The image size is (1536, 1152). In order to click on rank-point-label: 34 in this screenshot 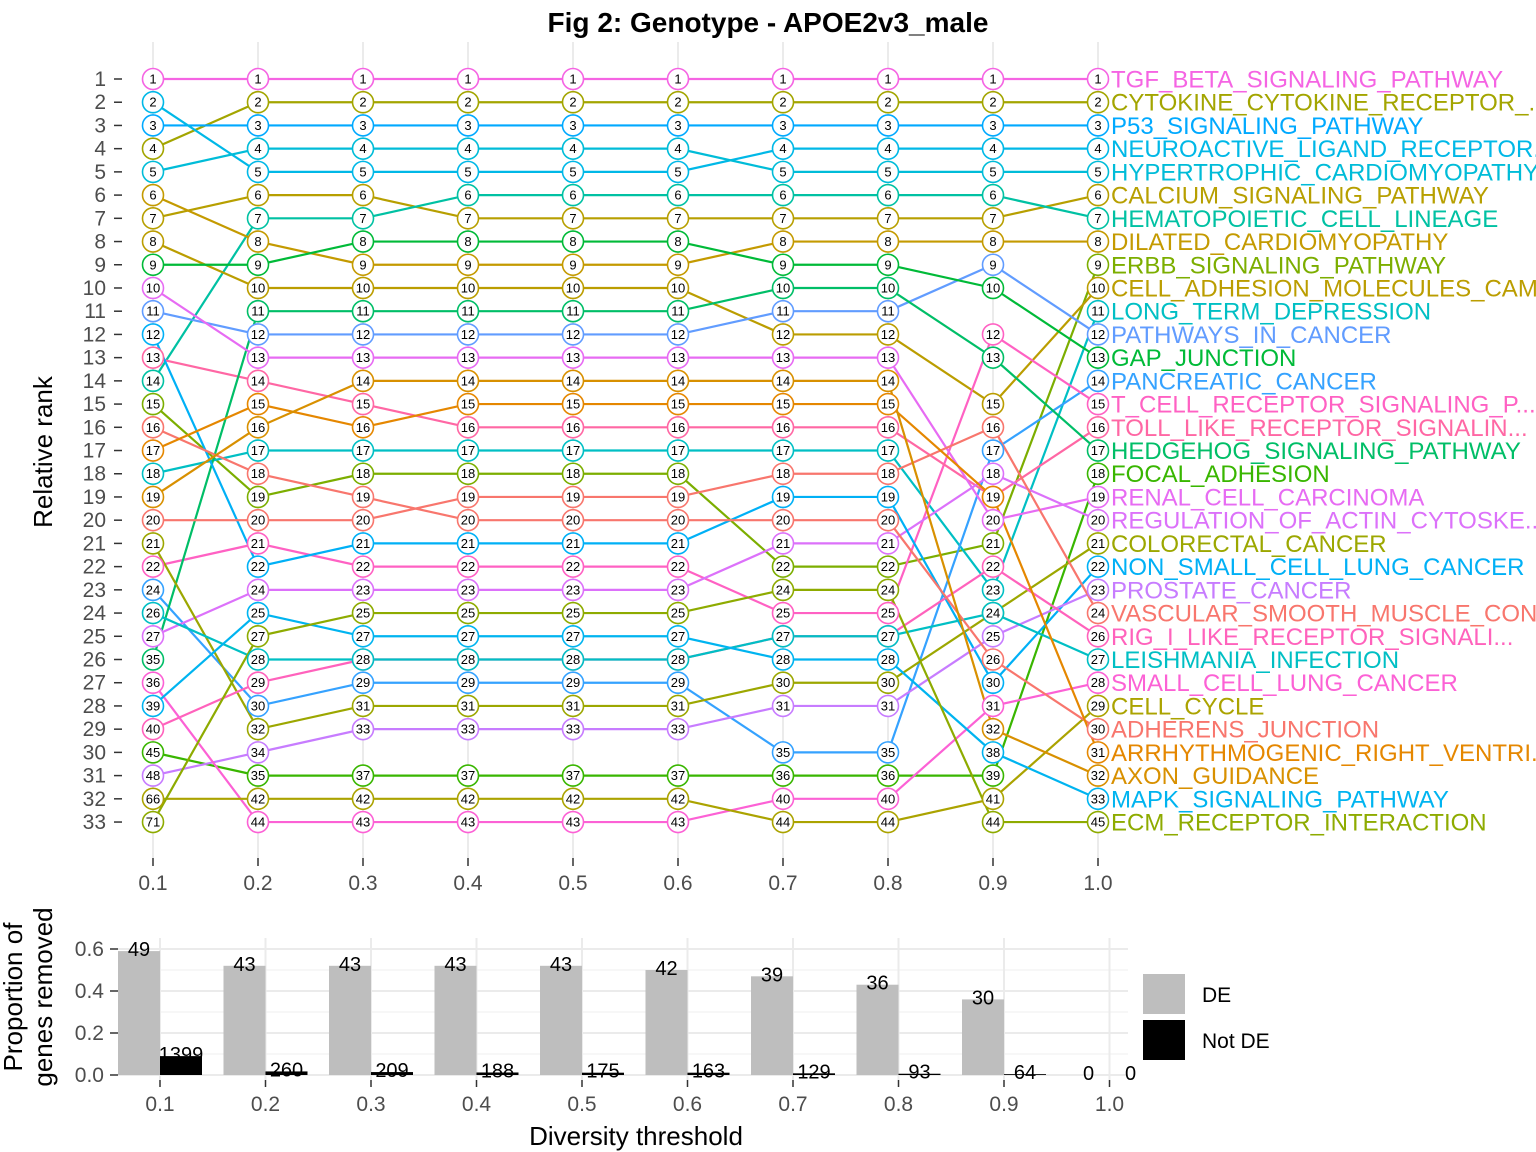, I will do `click(258, 752)`.